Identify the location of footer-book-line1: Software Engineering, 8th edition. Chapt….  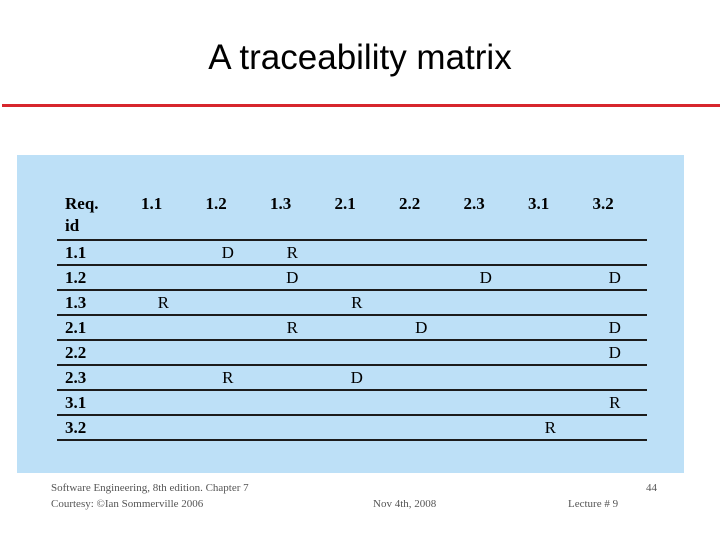
(150, 488).